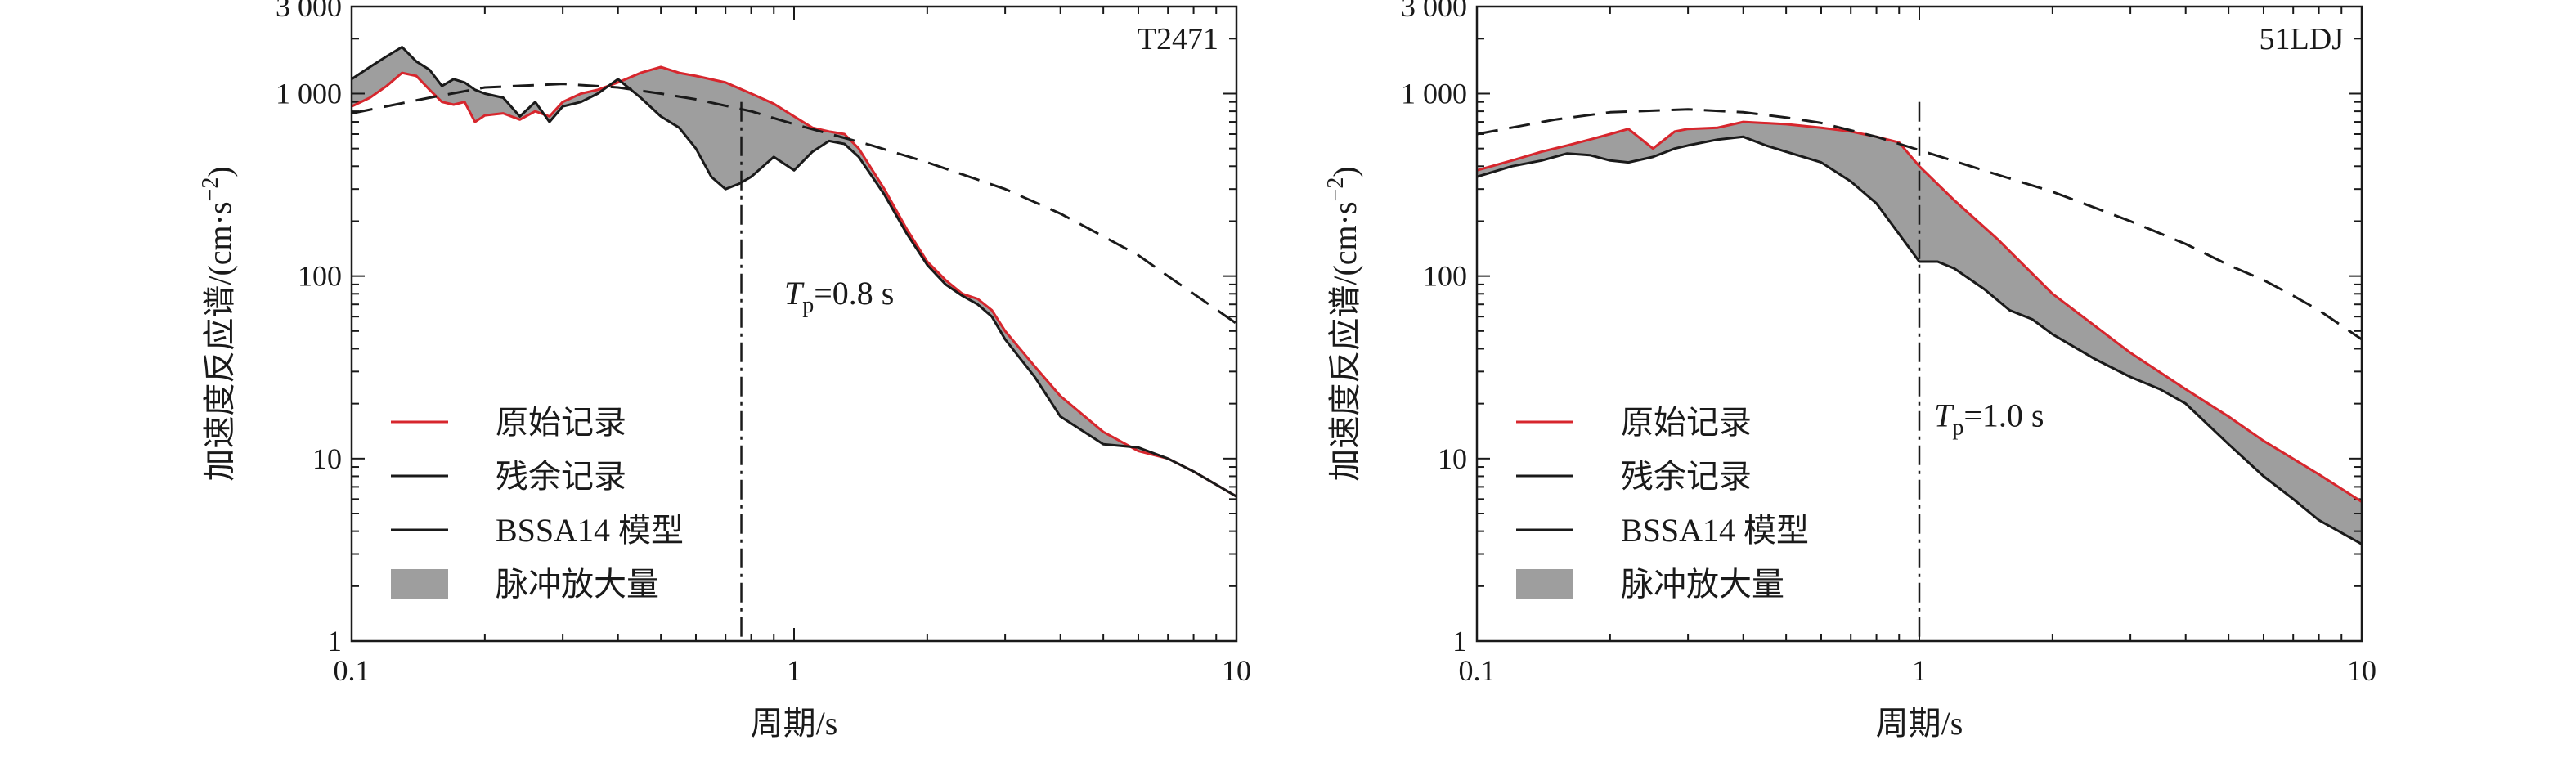 Image resolution: width=2576 pixels, height=758 pixels. What do you see at coordinates (2302, 39) in the screenshot?
I see `station-label: 51LDJ` at bounding box center [2302, 39].